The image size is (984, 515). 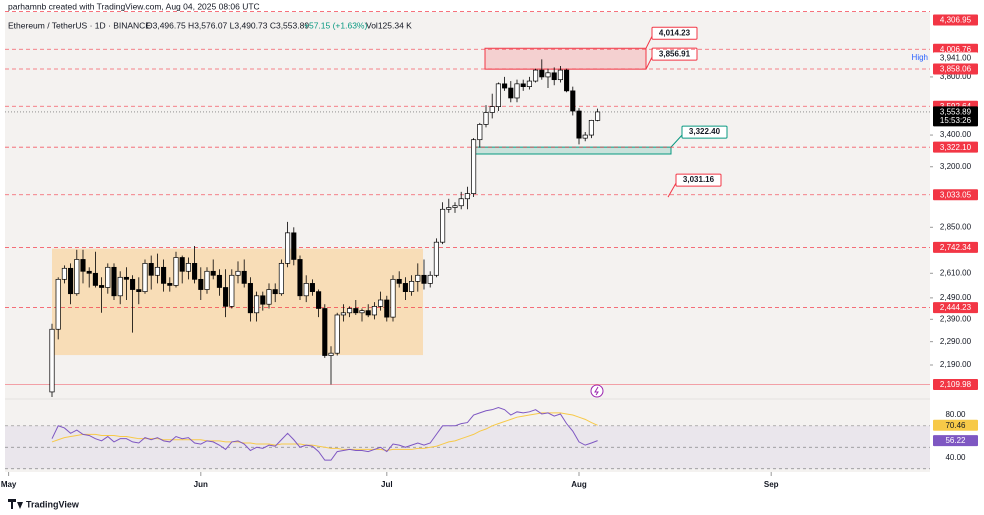 I want to click on level-label: 4,006.76, so click(x=956, y=49).